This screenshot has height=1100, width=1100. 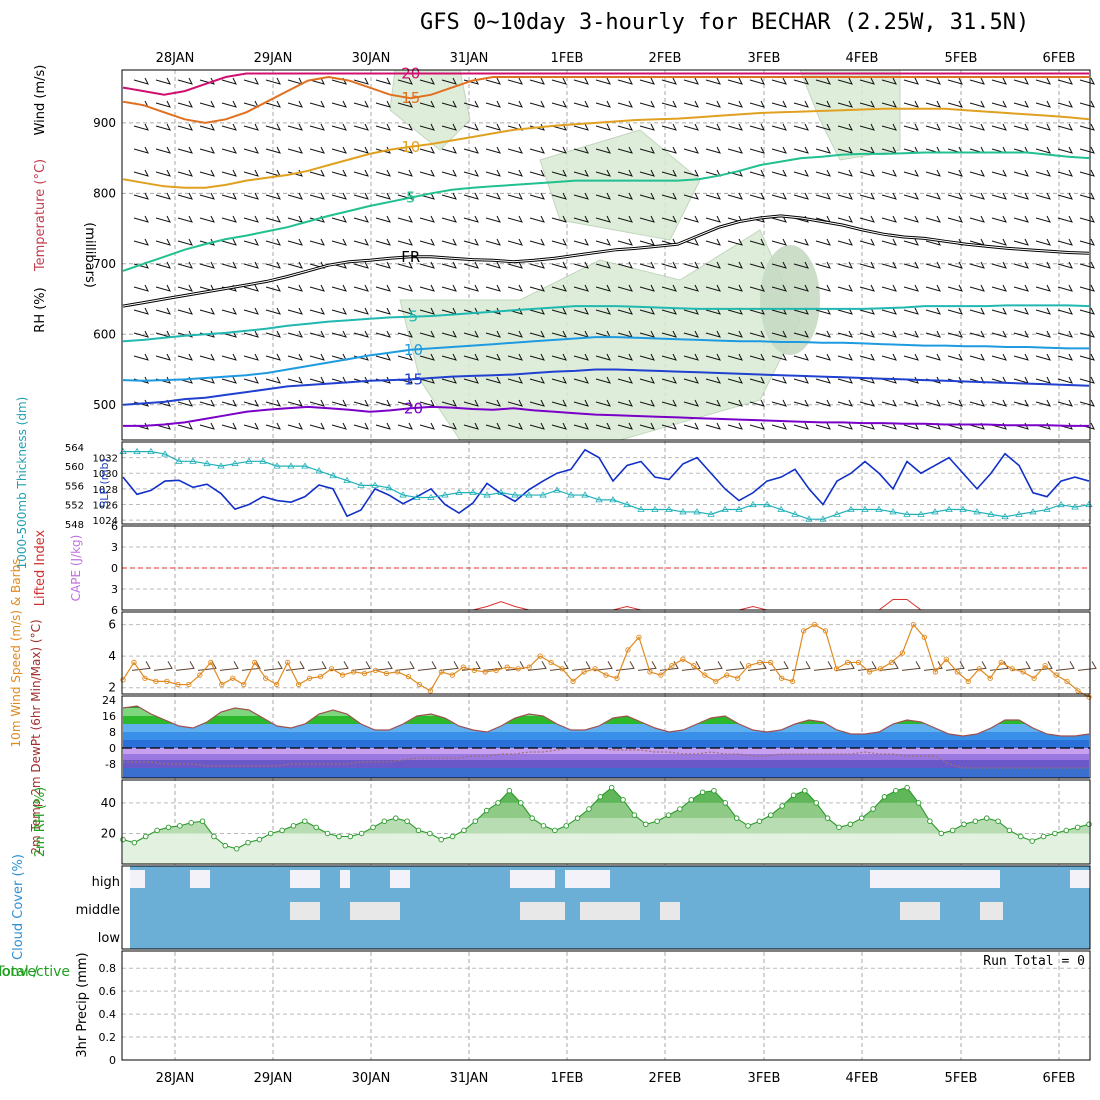 I want to click on wind-speed-series, so click(x=606, y=660).